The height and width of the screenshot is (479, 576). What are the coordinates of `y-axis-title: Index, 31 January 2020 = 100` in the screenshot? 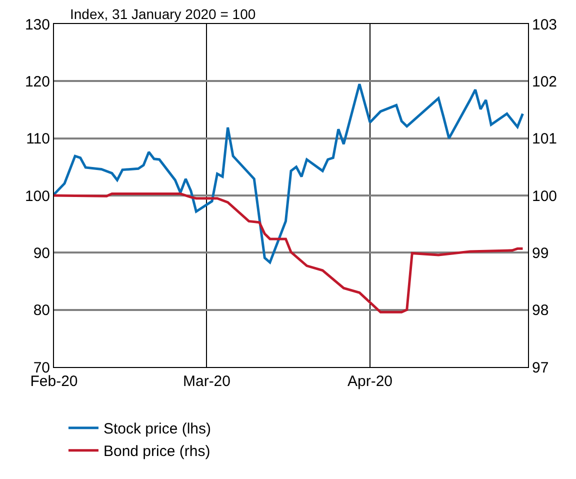 It's located at (163, 14).